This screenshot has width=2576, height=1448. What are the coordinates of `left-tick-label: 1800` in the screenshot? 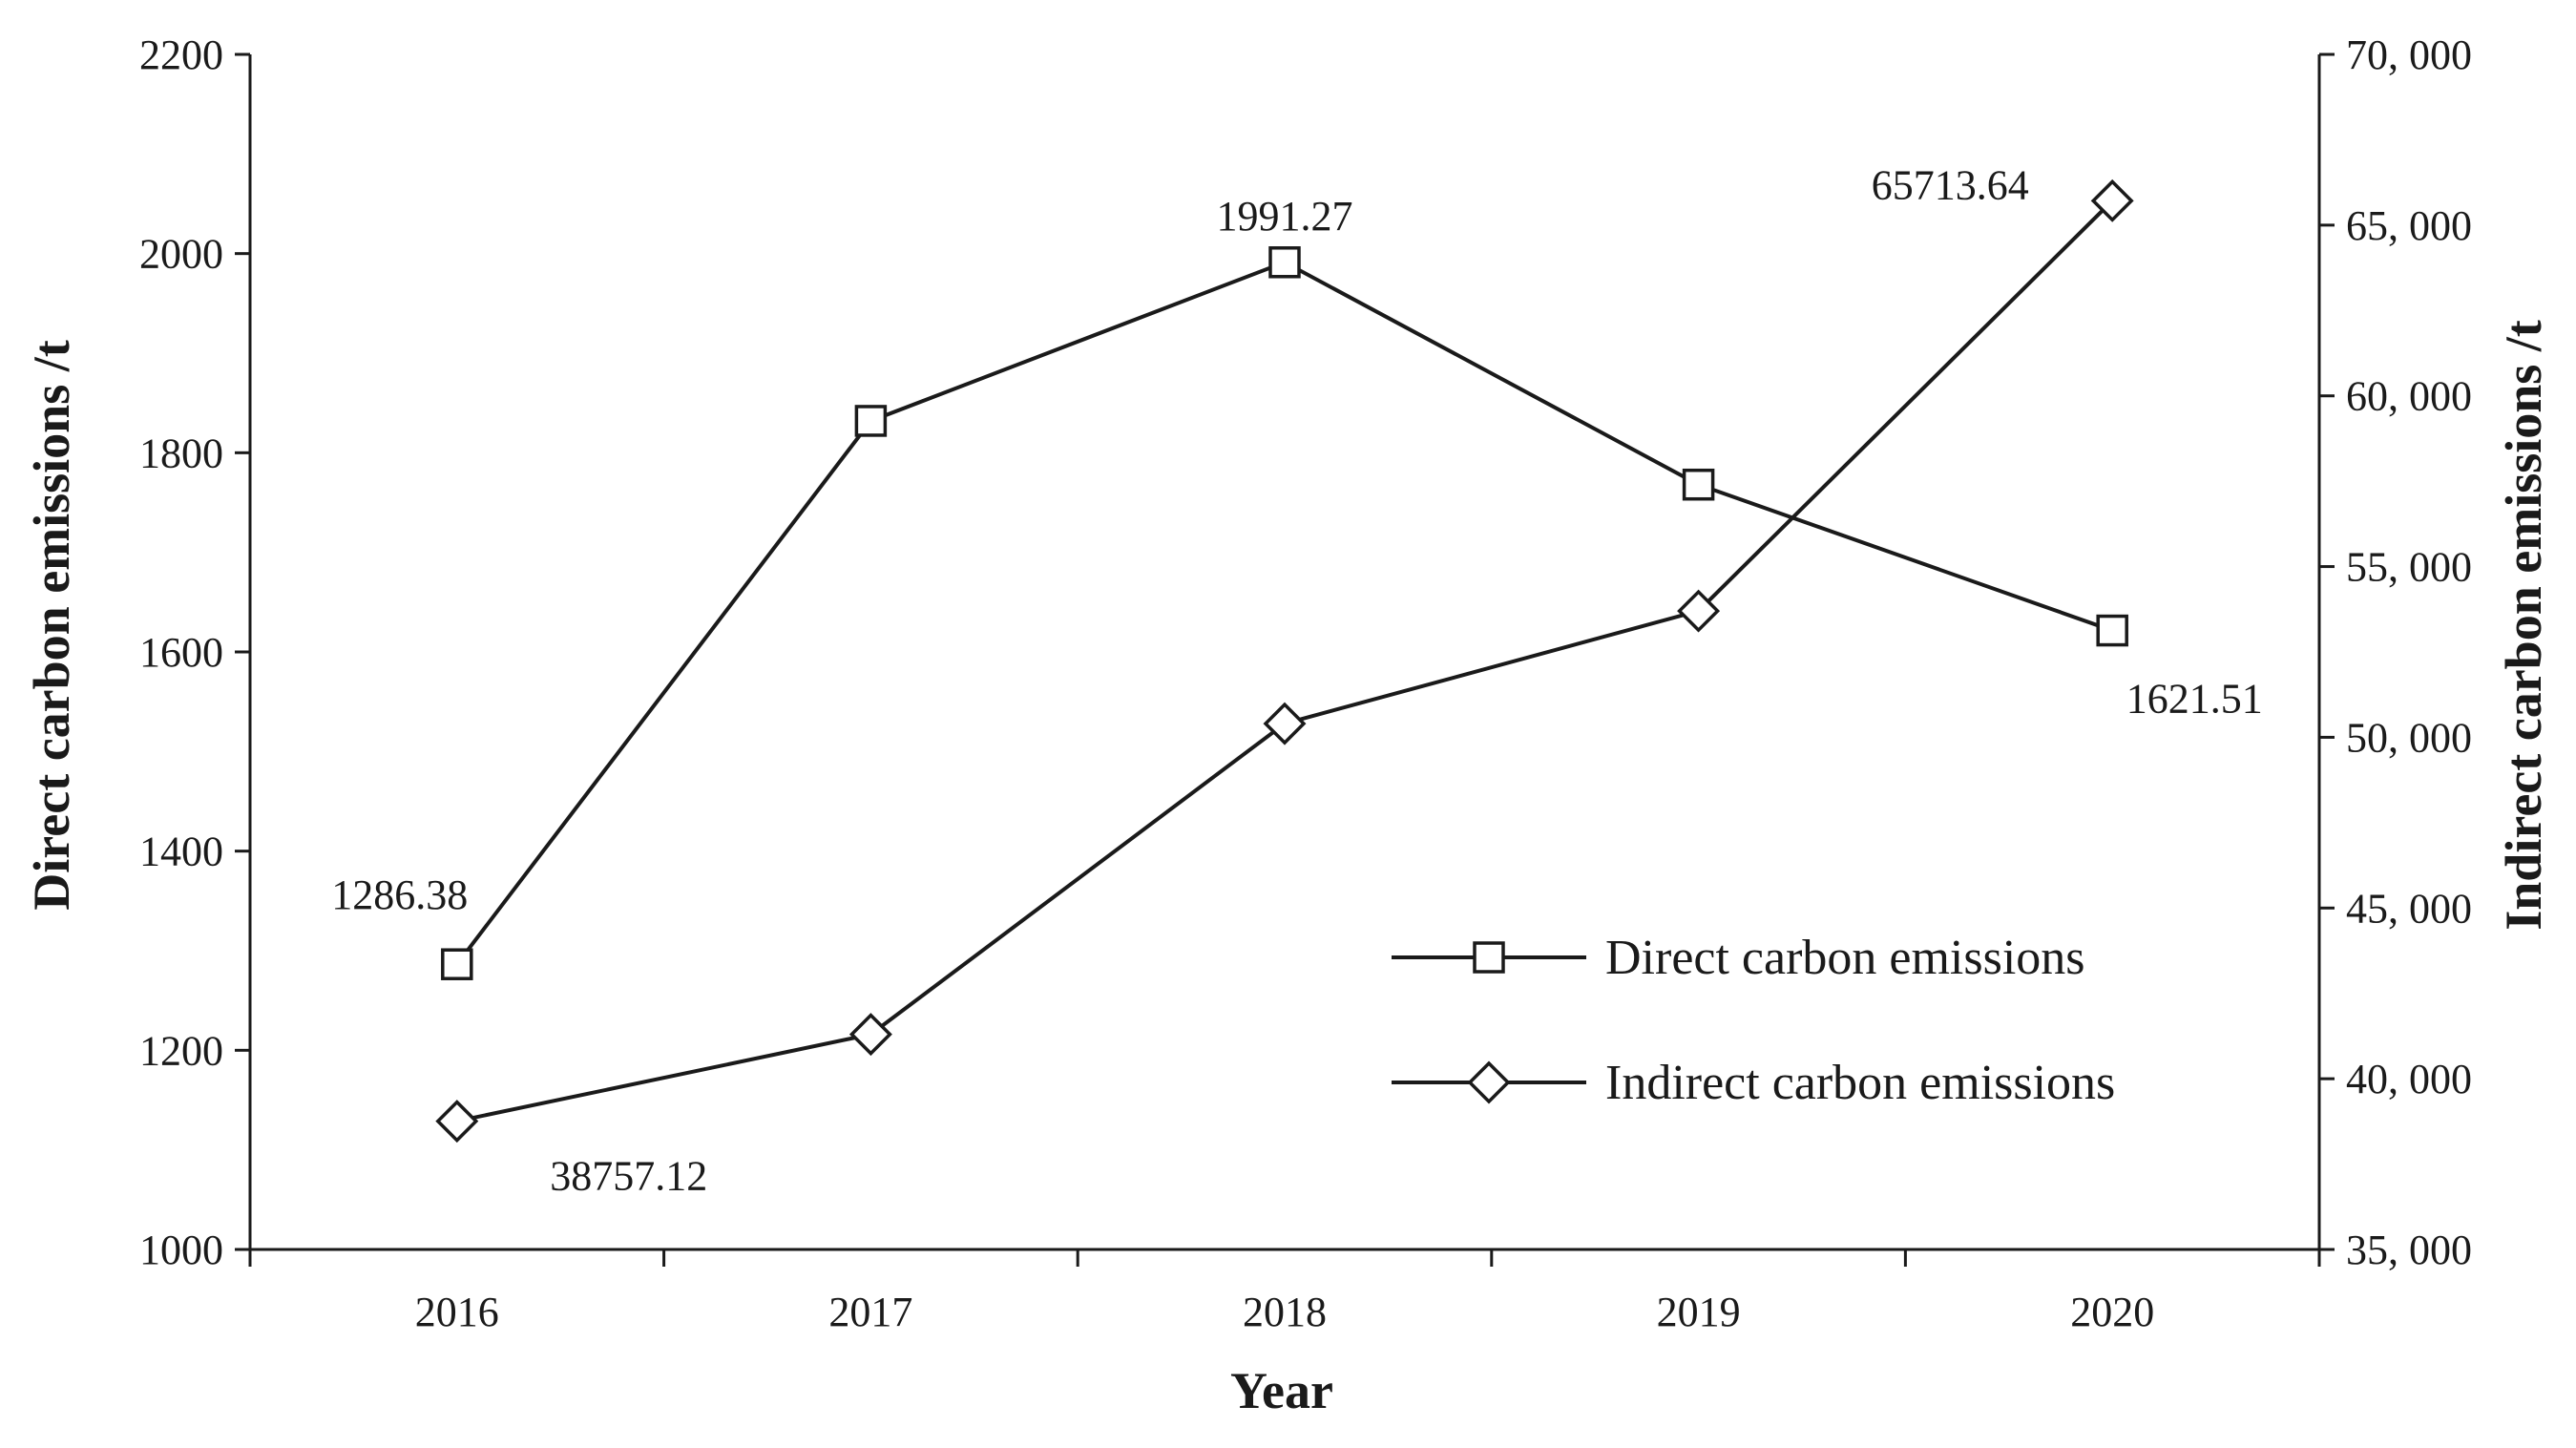 It's located at (181, 453).